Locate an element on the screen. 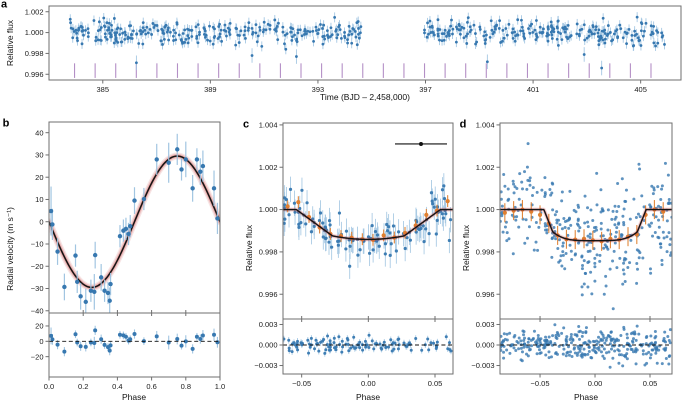  svg-text: 401 is located at coordinates (533, 89).